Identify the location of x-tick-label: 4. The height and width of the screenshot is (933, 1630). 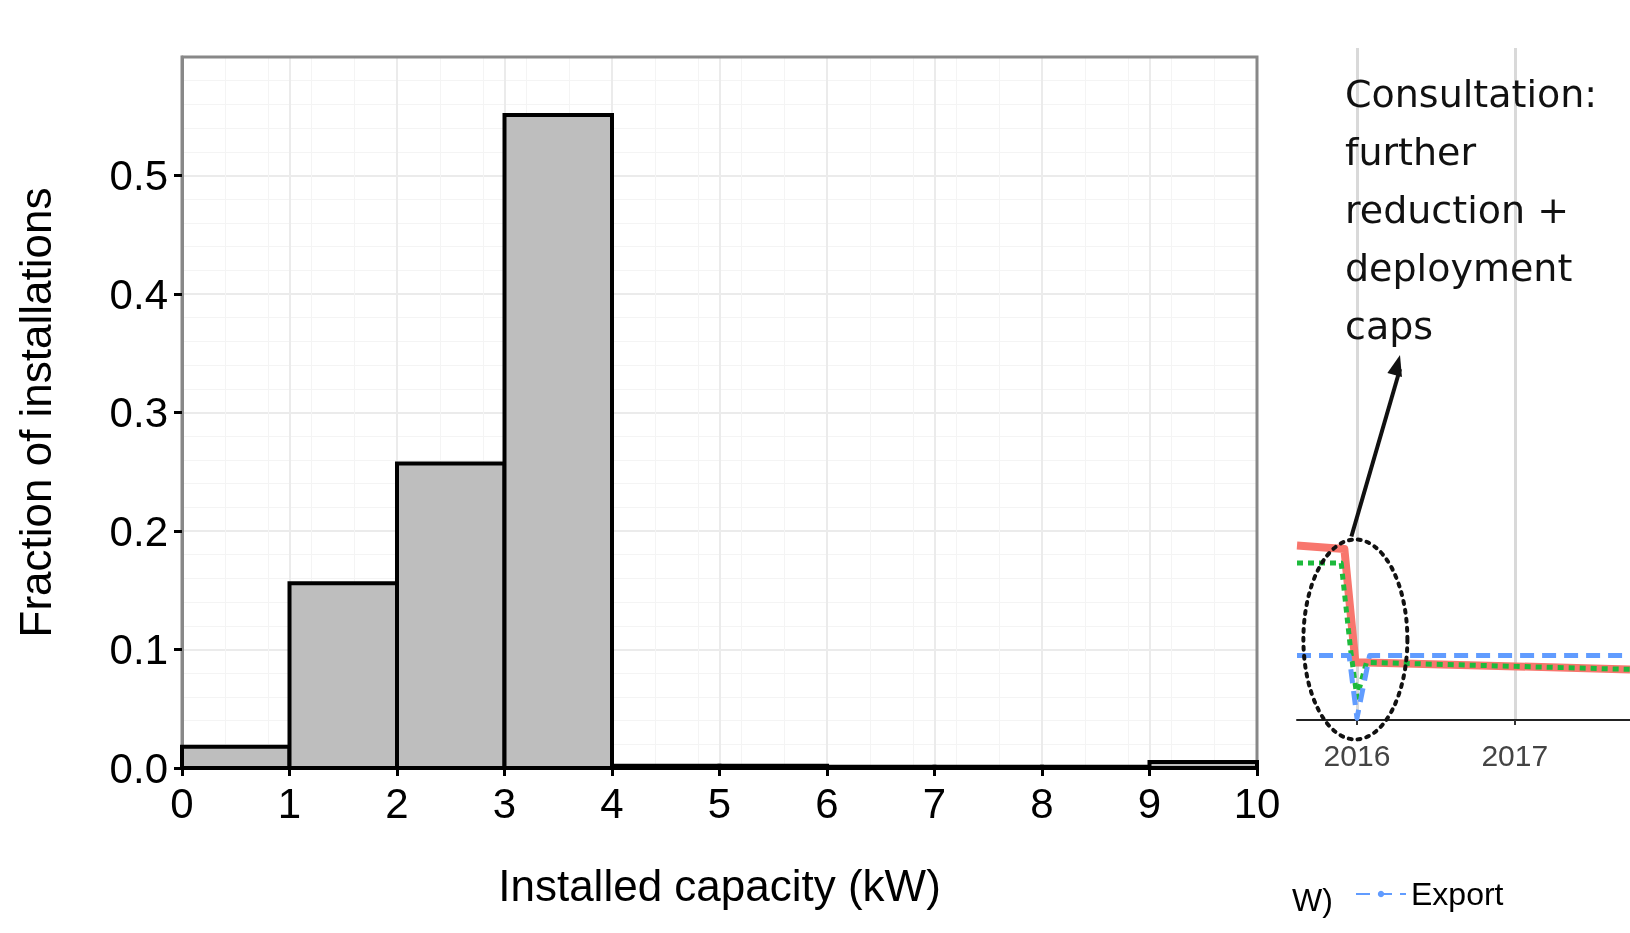
(612, 803).